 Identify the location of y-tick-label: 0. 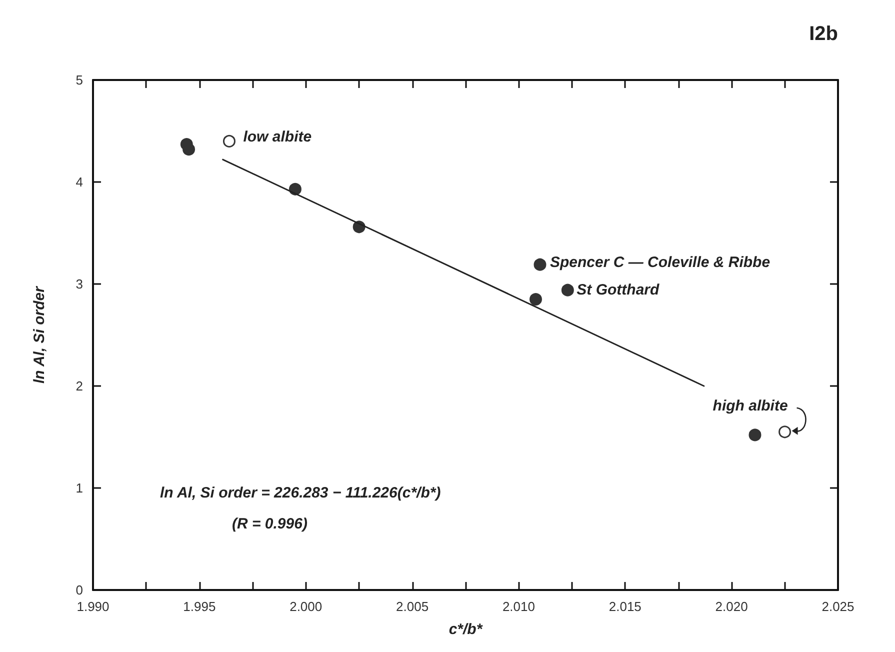
(79, 590).